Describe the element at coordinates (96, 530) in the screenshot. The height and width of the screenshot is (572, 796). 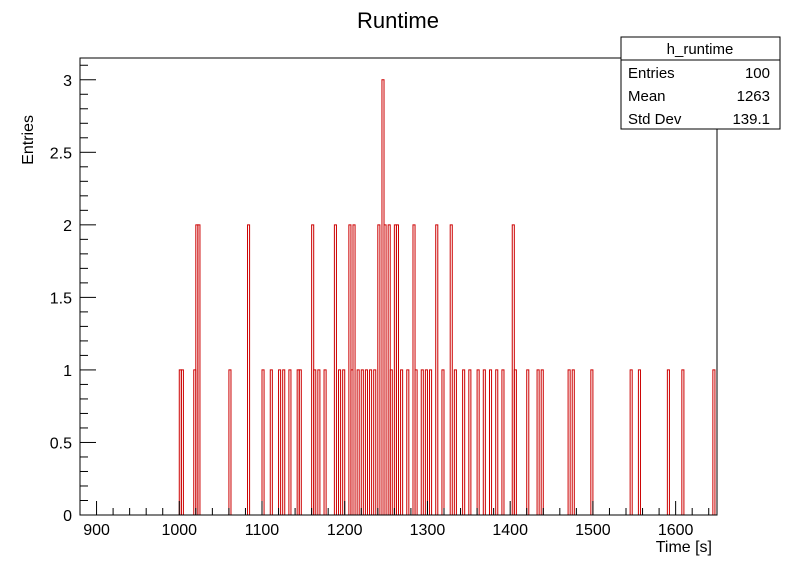
I see `x-tick-label: 900` at that location.